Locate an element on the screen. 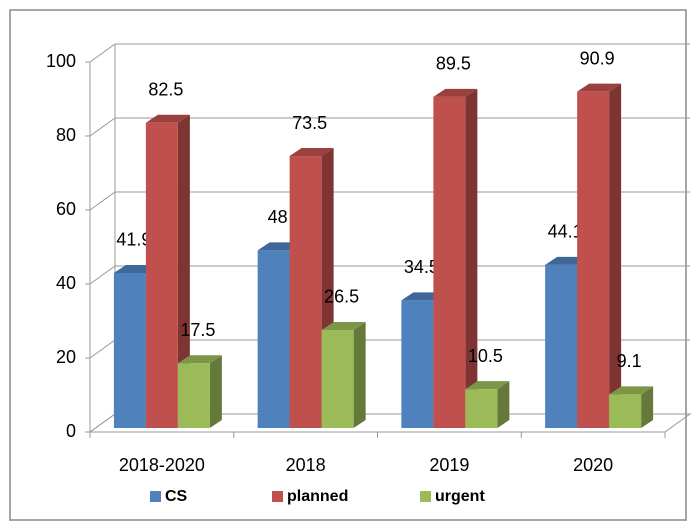 The image size is (697, 531). data-label: 9.1 is located at coordinates (629, 361).